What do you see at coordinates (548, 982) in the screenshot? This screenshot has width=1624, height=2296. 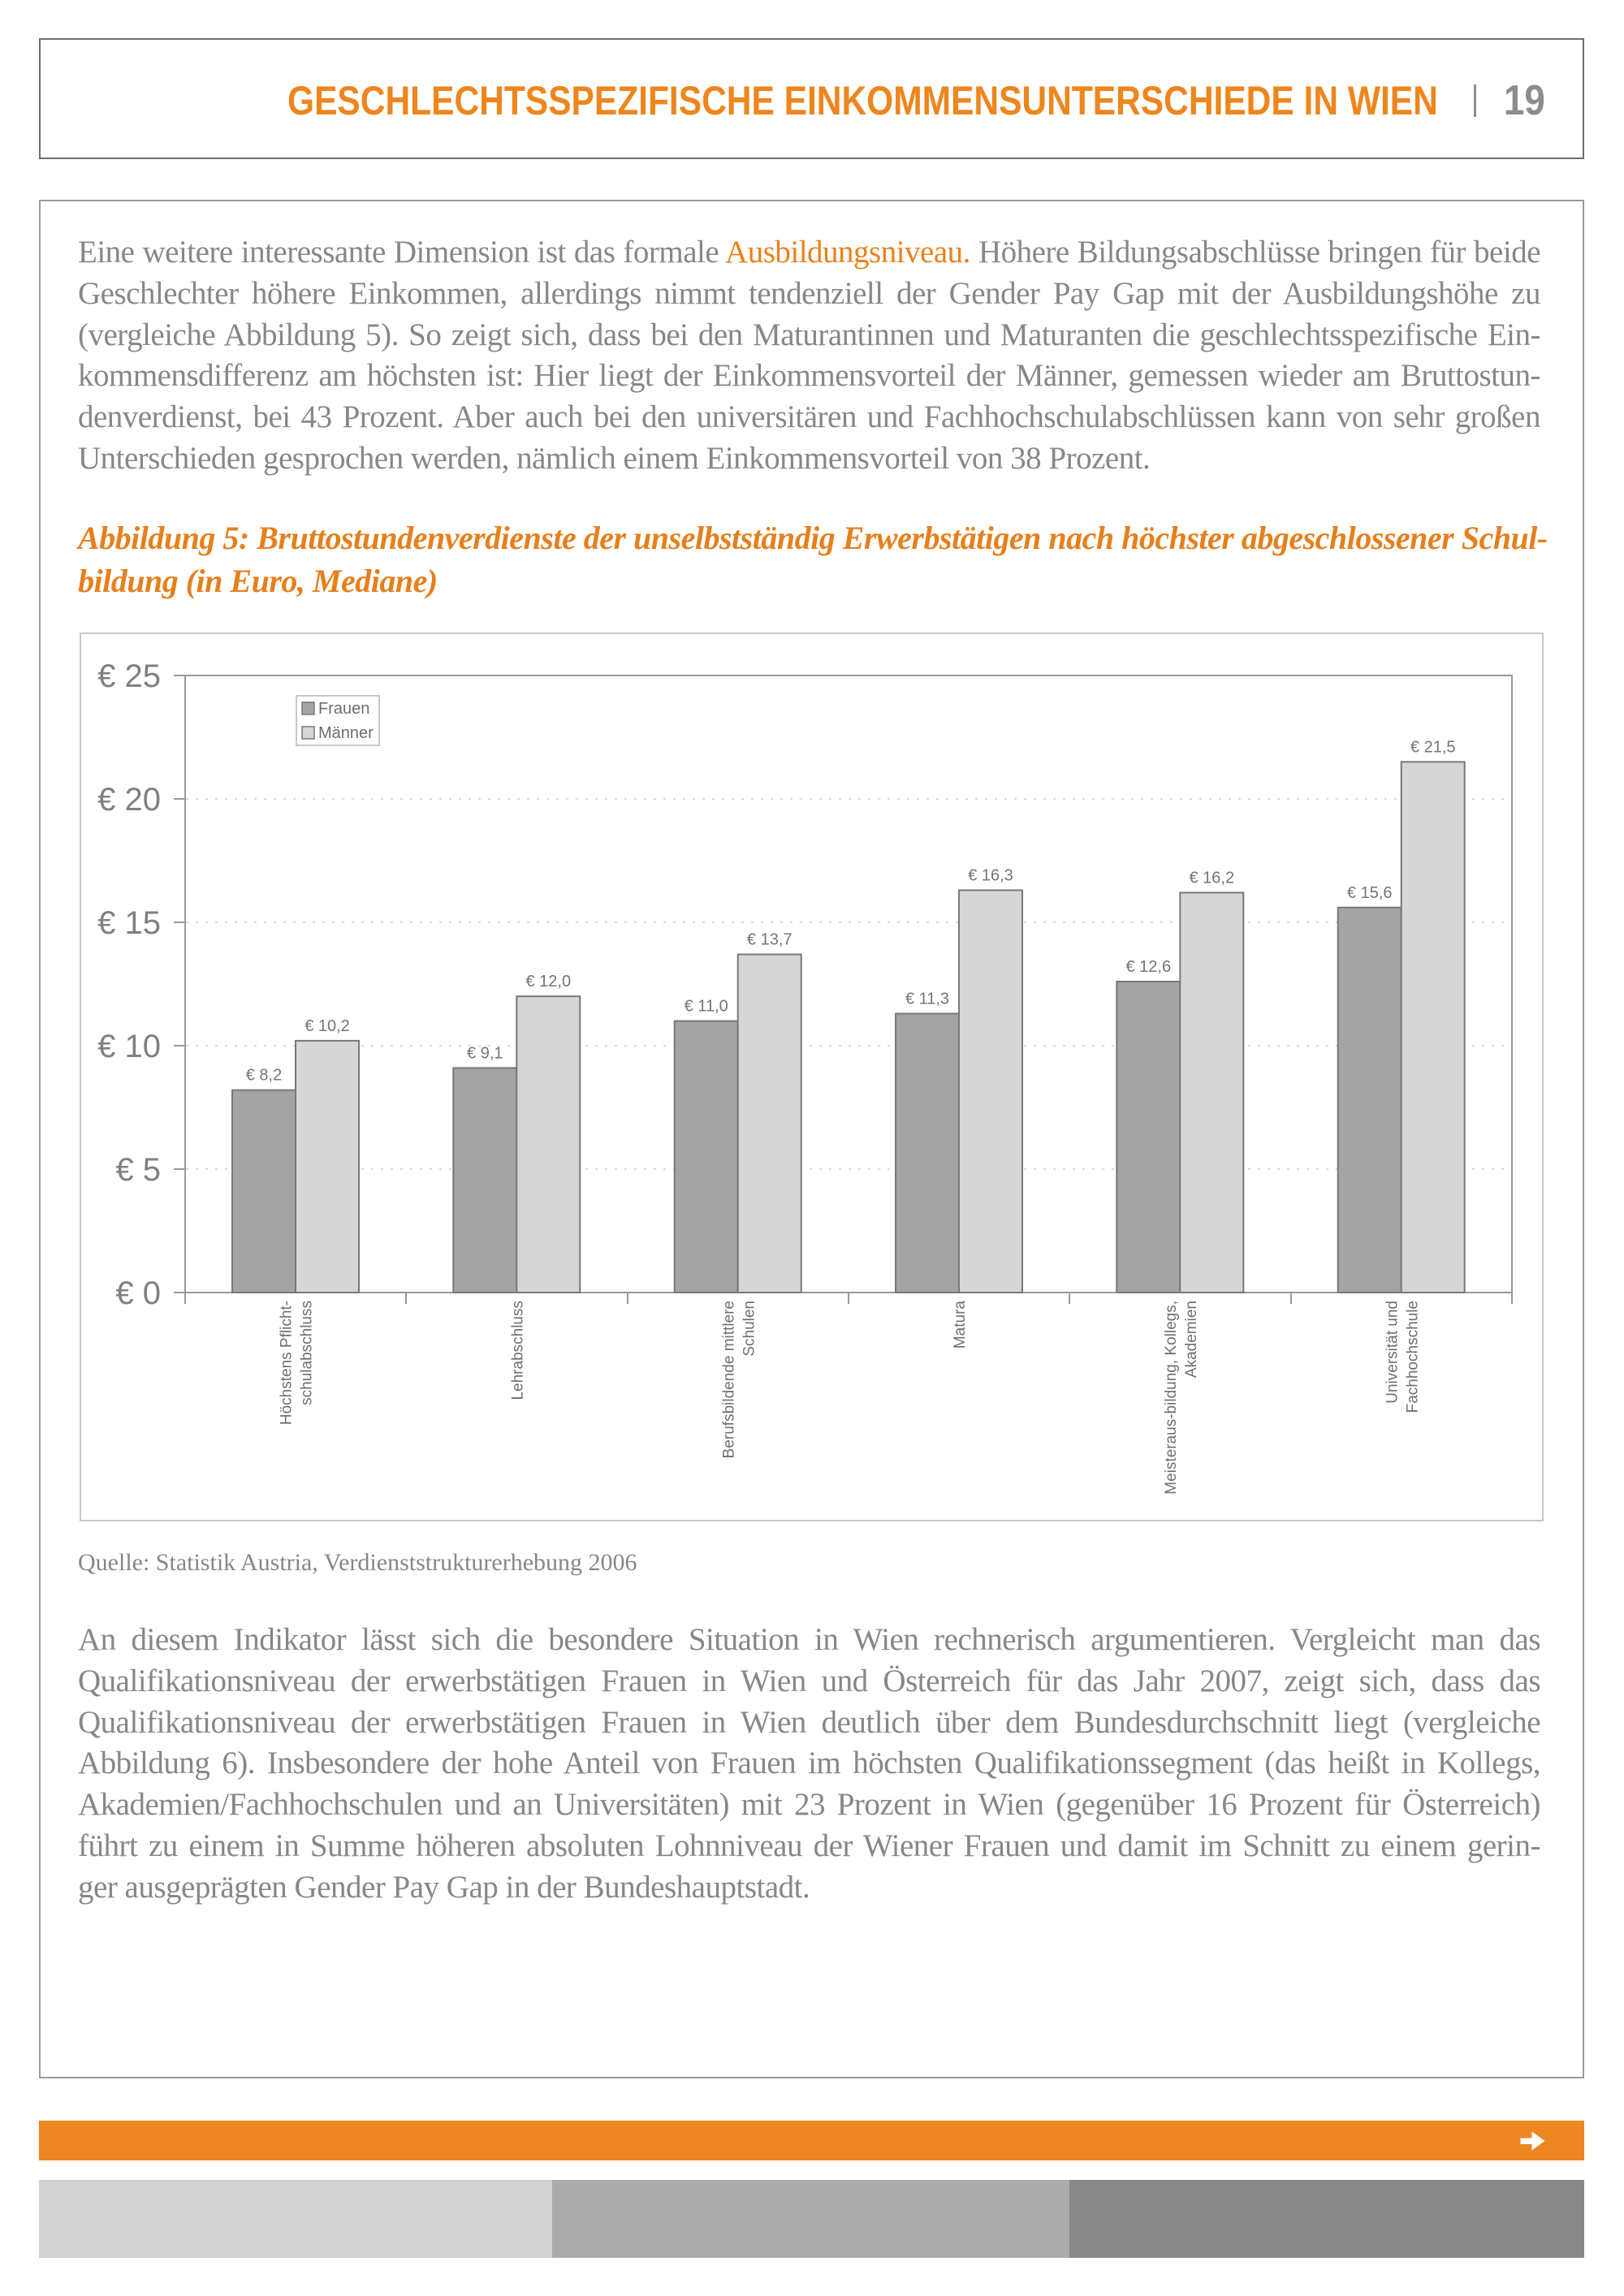 I see `svg-text: € 12,0` at bounding box center [548, 982].